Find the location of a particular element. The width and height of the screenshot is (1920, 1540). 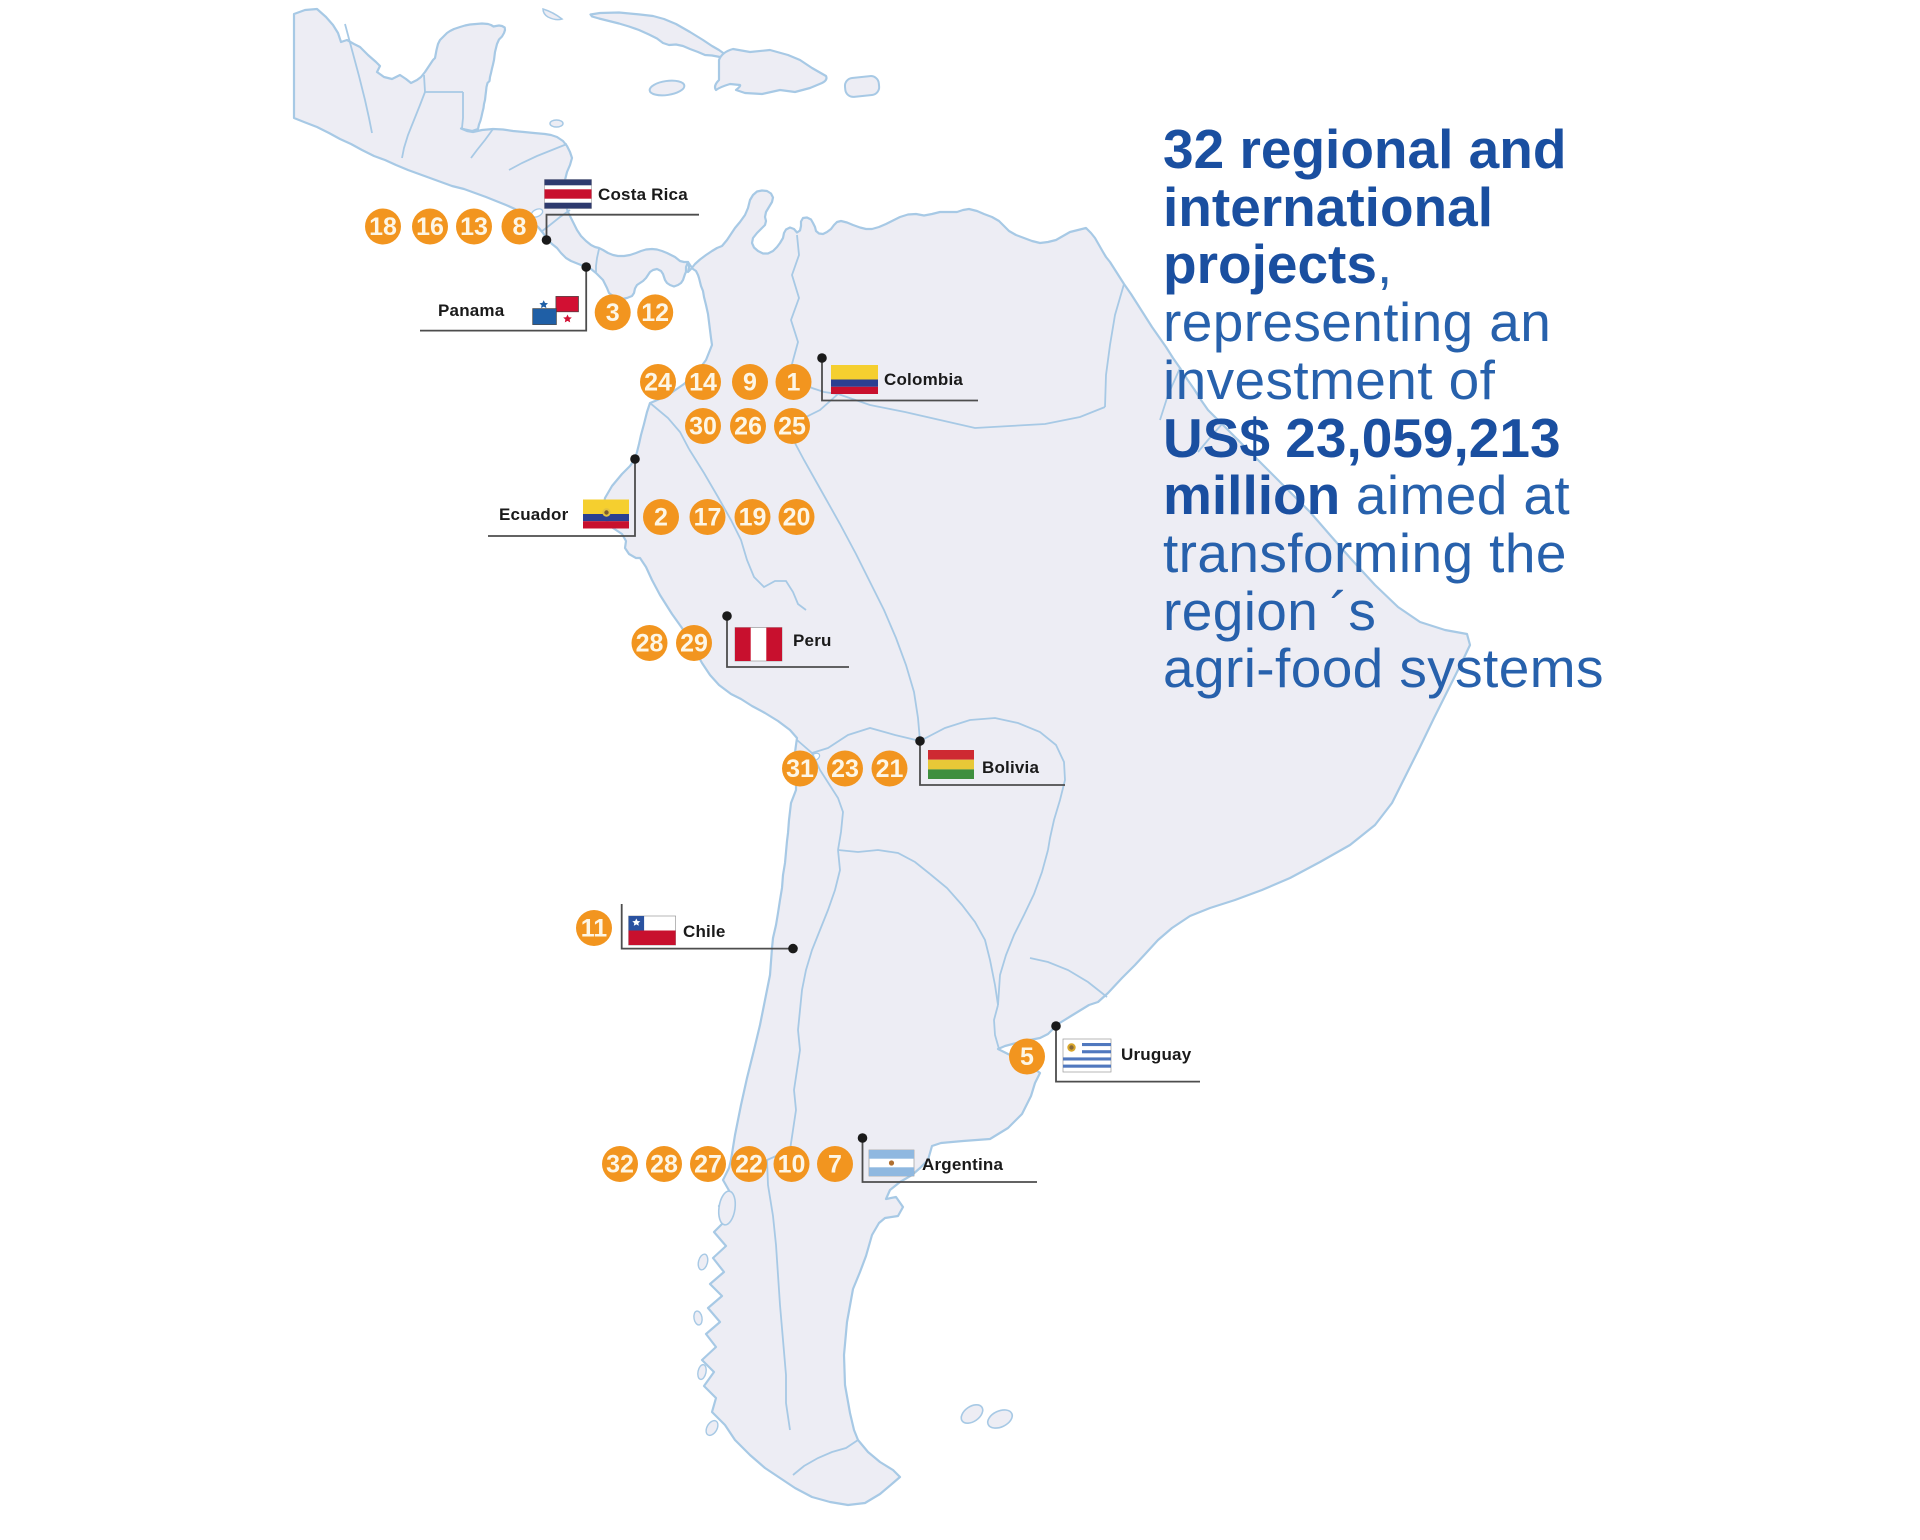

svg-text: 9 is located at coordinates (750, 383).